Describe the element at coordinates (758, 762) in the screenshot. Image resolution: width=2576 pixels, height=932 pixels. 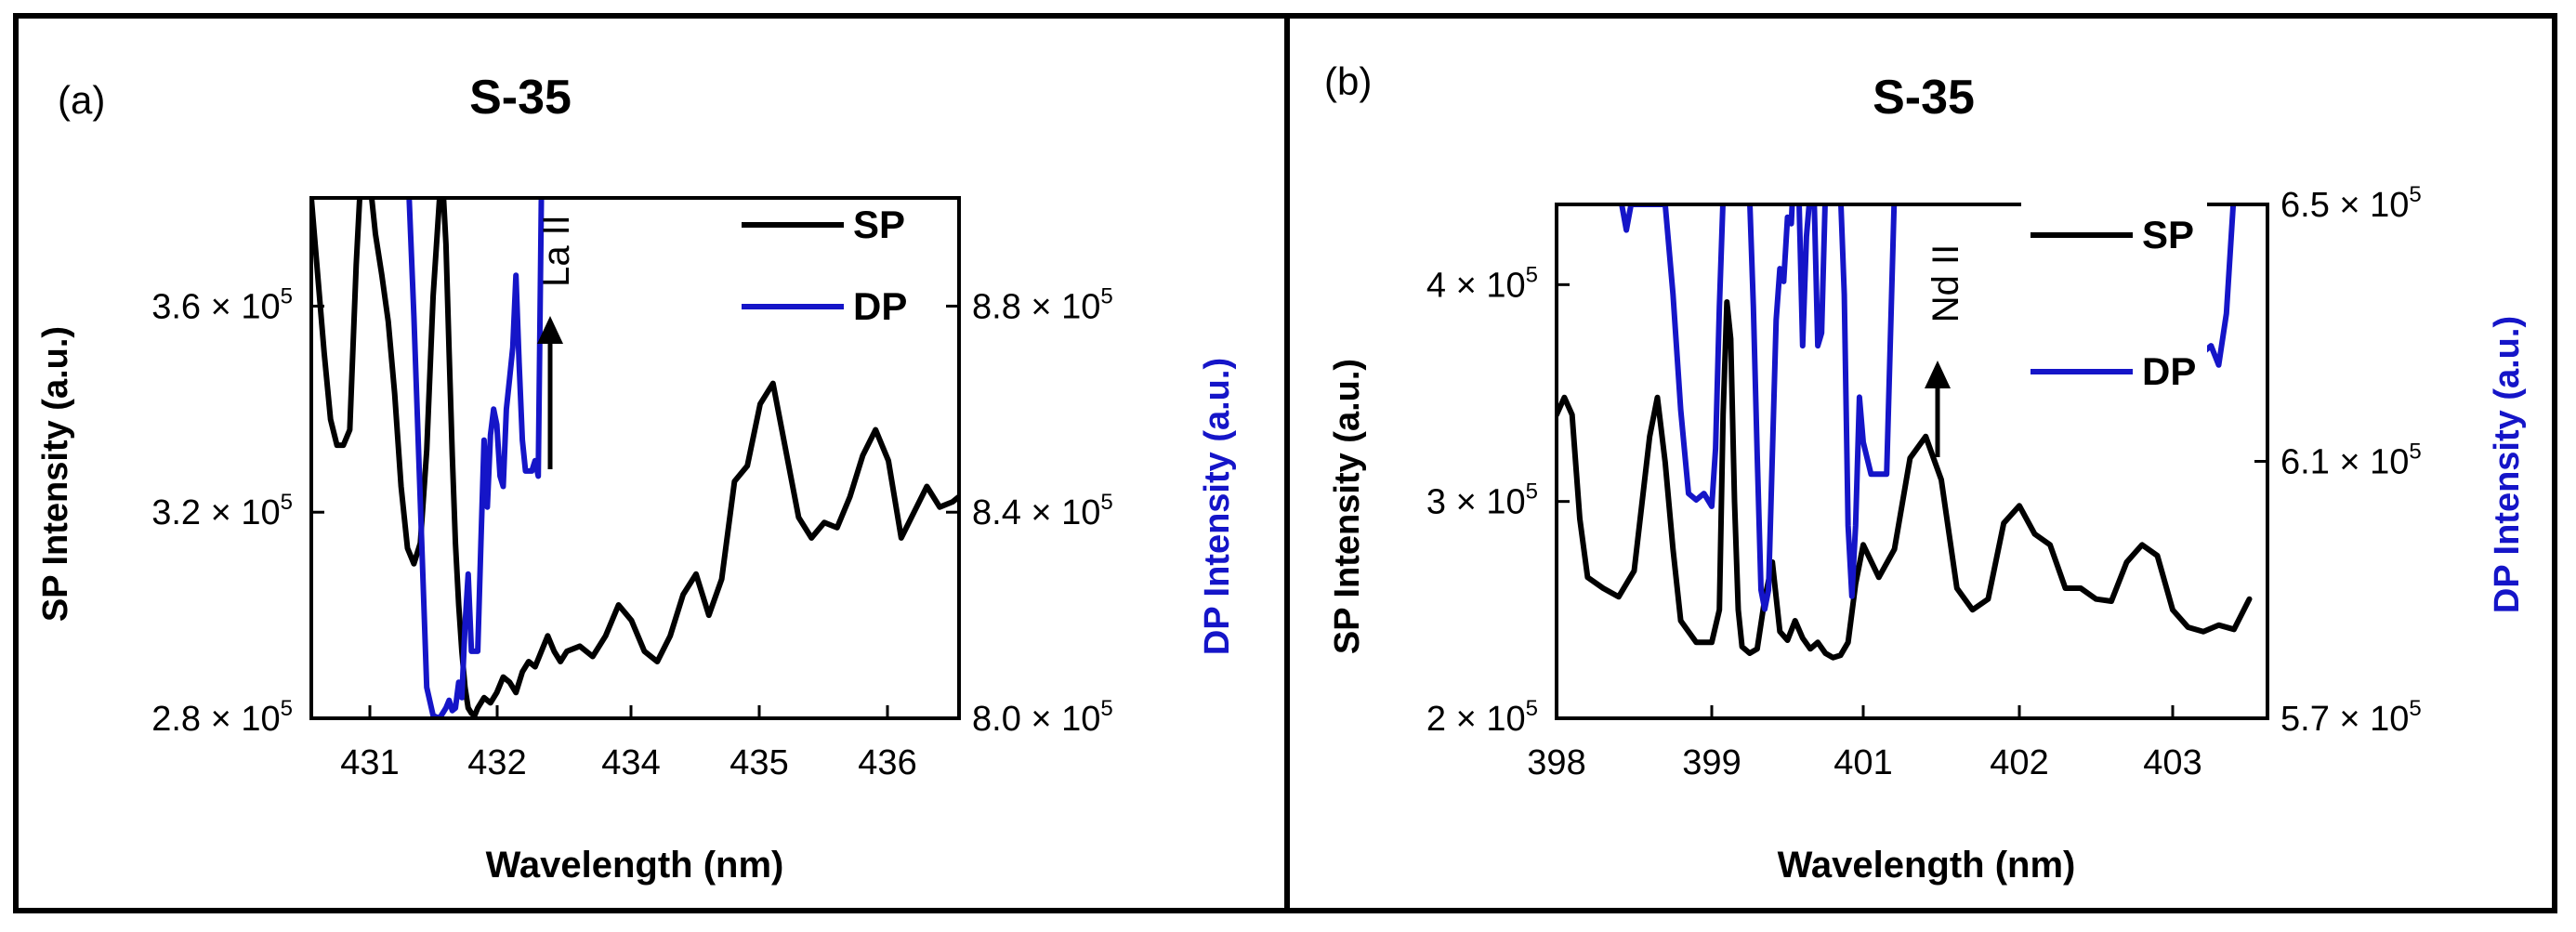
I see `x-tick-label: 435` at that location.